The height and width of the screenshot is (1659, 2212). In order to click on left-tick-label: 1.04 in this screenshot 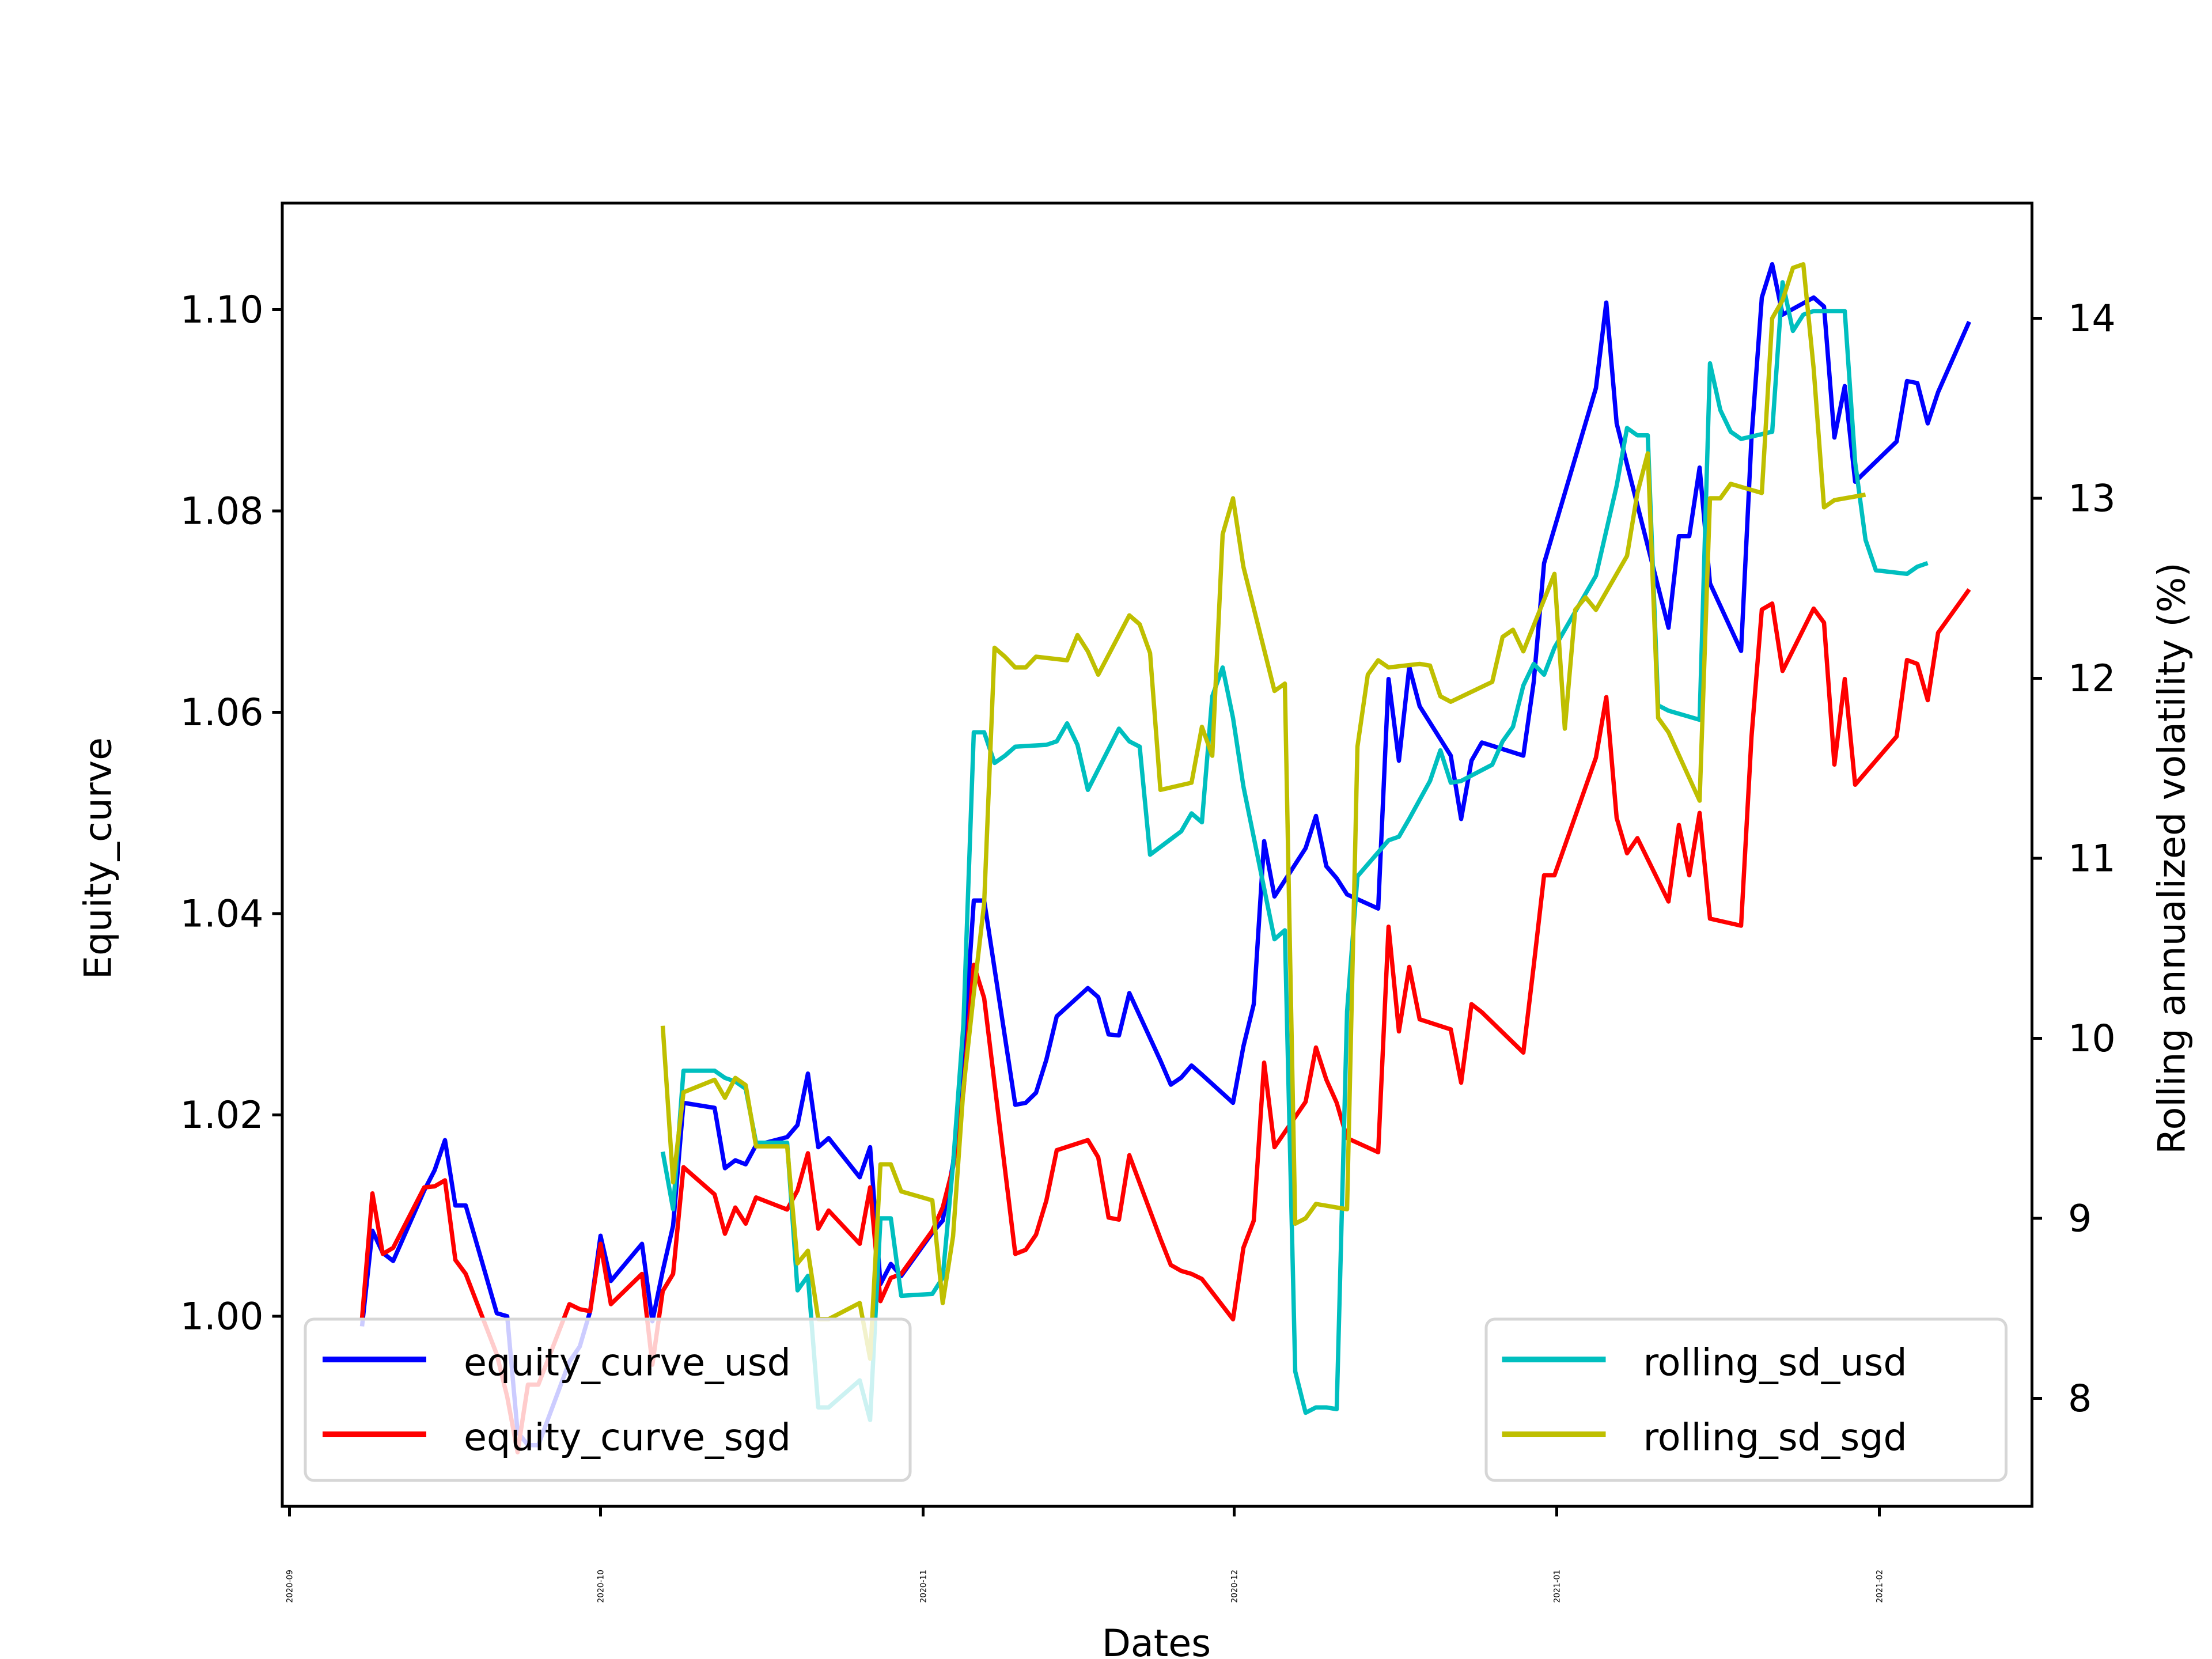, I will do `click(222, 914)`.